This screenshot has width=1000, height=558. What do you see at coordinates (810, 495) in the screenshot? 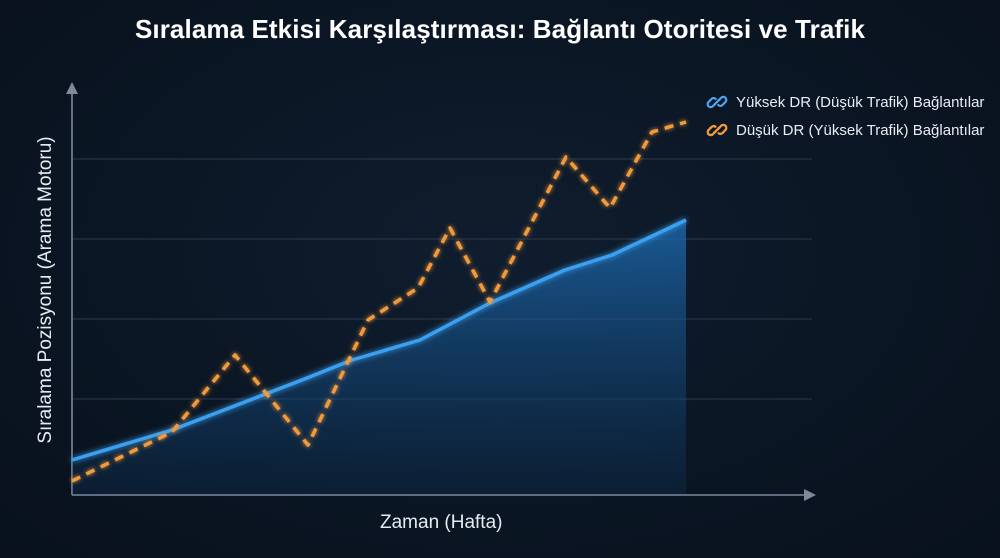
I see `x-axis-arrow-icon` at bounding box center [810, 495].